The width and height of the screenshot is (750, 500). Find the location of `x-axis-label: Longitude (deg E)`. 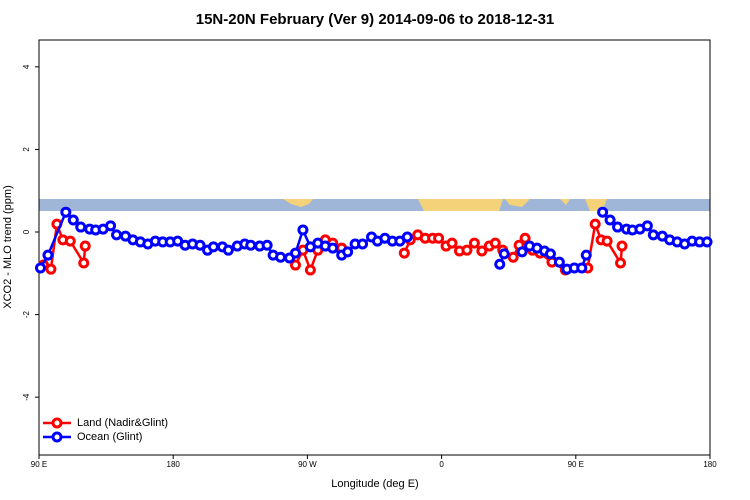

x-axis-label: Longitude (deg E) is located at coordinates (374, 484).